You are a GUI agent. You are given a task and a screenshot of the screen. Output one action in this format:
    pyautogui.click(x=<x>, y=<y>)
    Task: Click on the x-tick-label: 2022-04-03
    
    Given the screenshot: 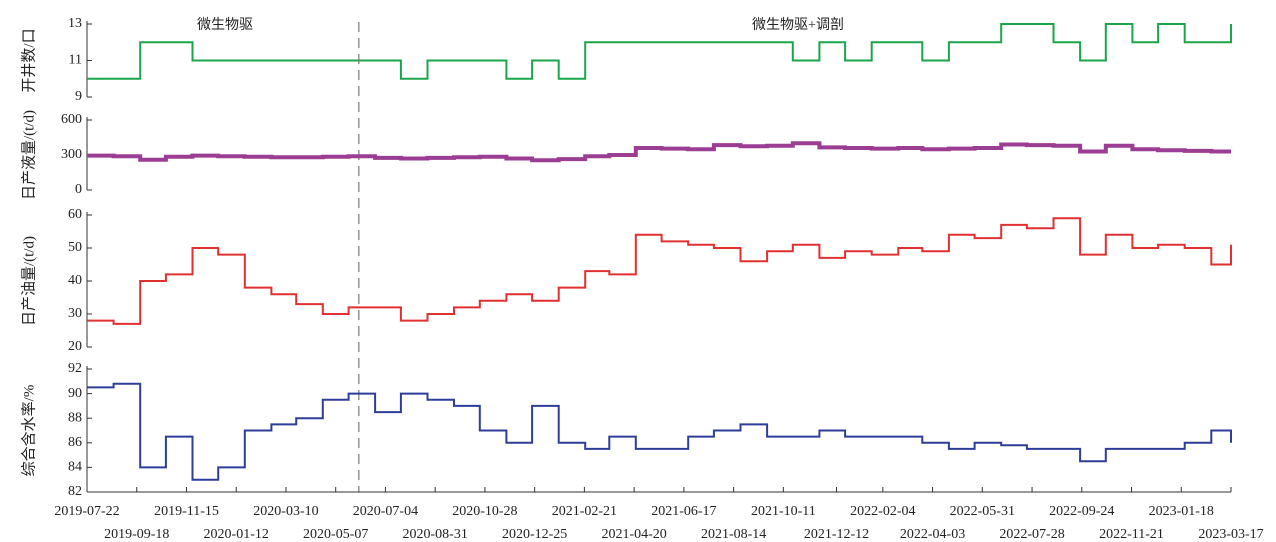 What is the action you would take?
    pyautogui.click(x=932, y=534)
    